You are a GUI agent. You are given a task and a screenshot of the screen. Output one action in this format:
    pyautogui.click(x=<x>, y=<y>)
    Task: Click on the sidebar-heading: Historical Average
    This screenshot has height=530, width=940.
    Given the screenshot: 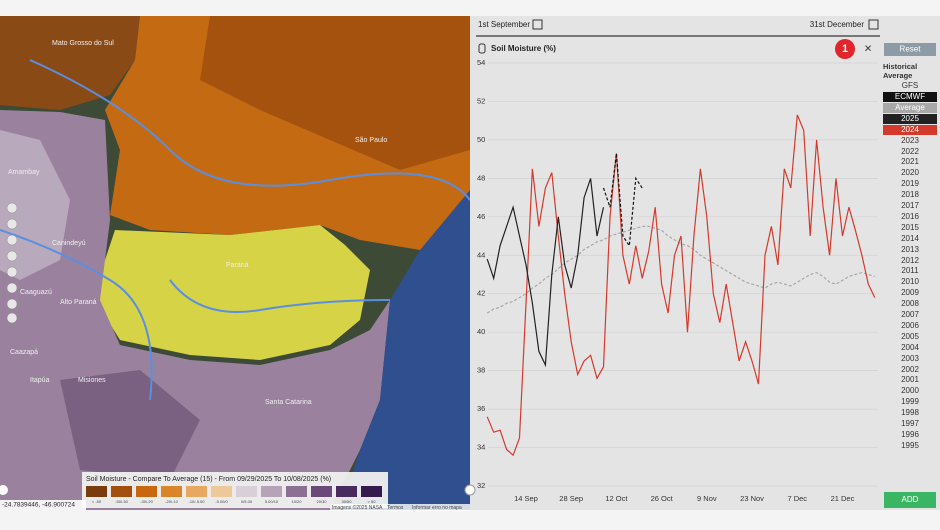 What is the action you would take?
    pyautogui.click(x=900, y=71)
    